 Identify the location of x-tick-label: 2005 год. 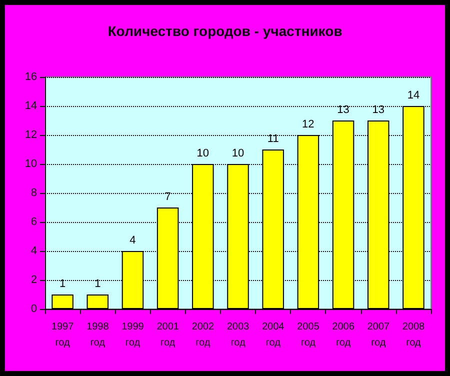
(308, 335).